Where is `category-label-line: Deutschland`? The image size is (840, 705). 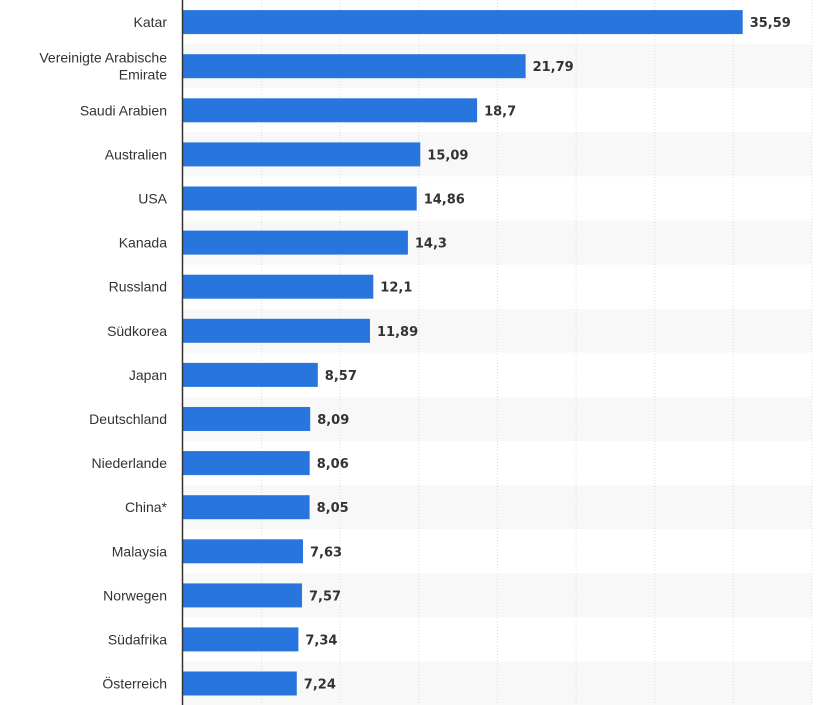
category-label-line: Deutschland is located at coordinates (128, 419).